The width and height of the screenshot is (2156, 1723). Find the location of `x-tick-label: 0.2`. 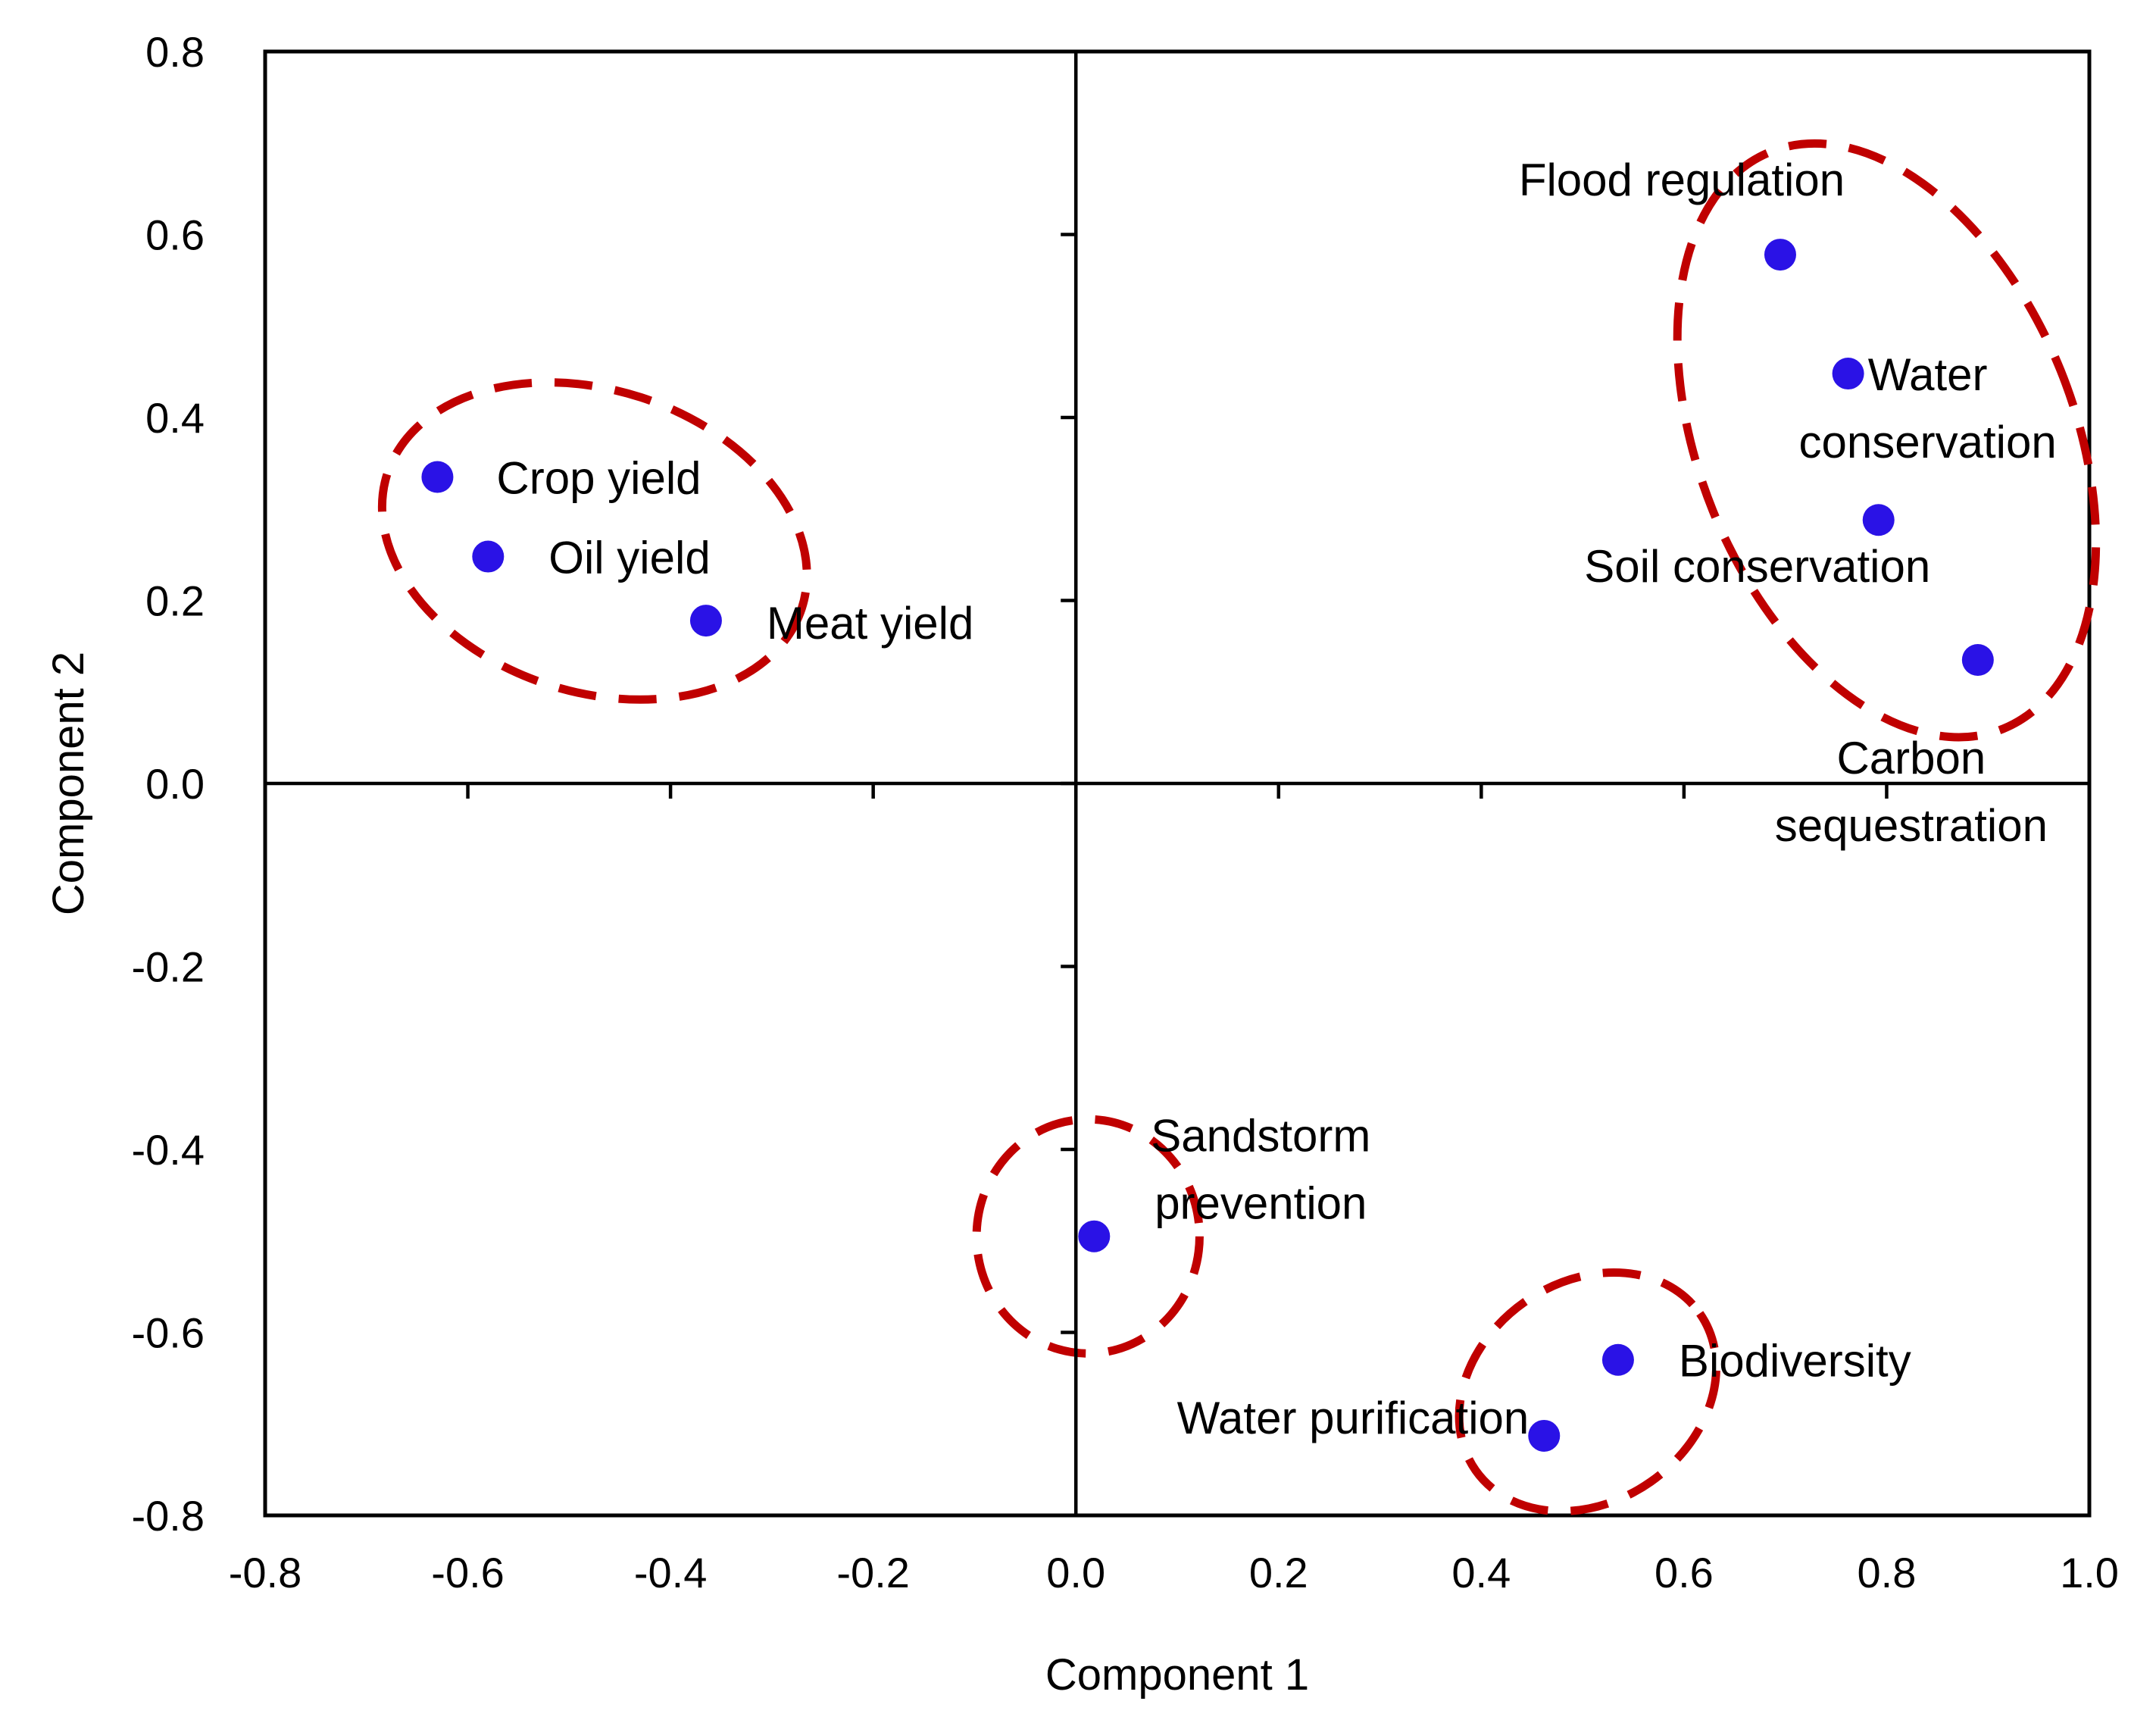

x-tick-label: 0.2 is located at coordinates (1279, 1572).